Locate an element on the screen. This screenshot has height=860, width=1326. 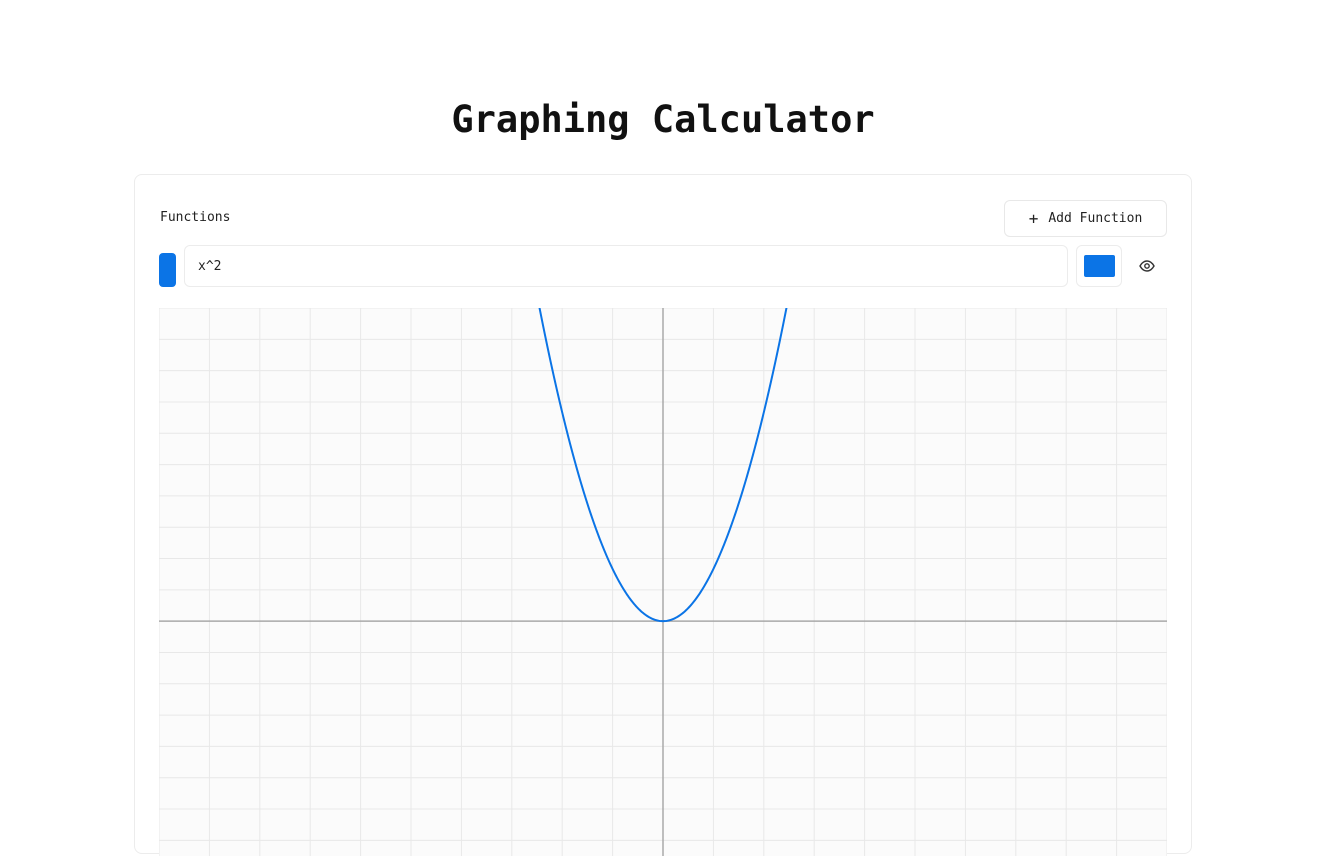
page-title: Graphing Calculator is located at coordinates (663, 119).